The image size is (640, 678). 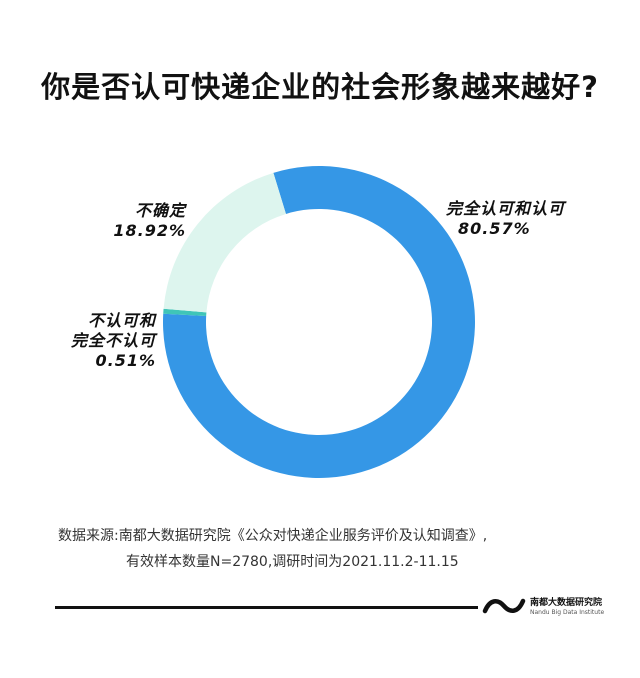 What do you see at coordinates (494, 228) in the screenshot?
I see `label-agree-value: 80.57%` at bounding box center [494, 228].